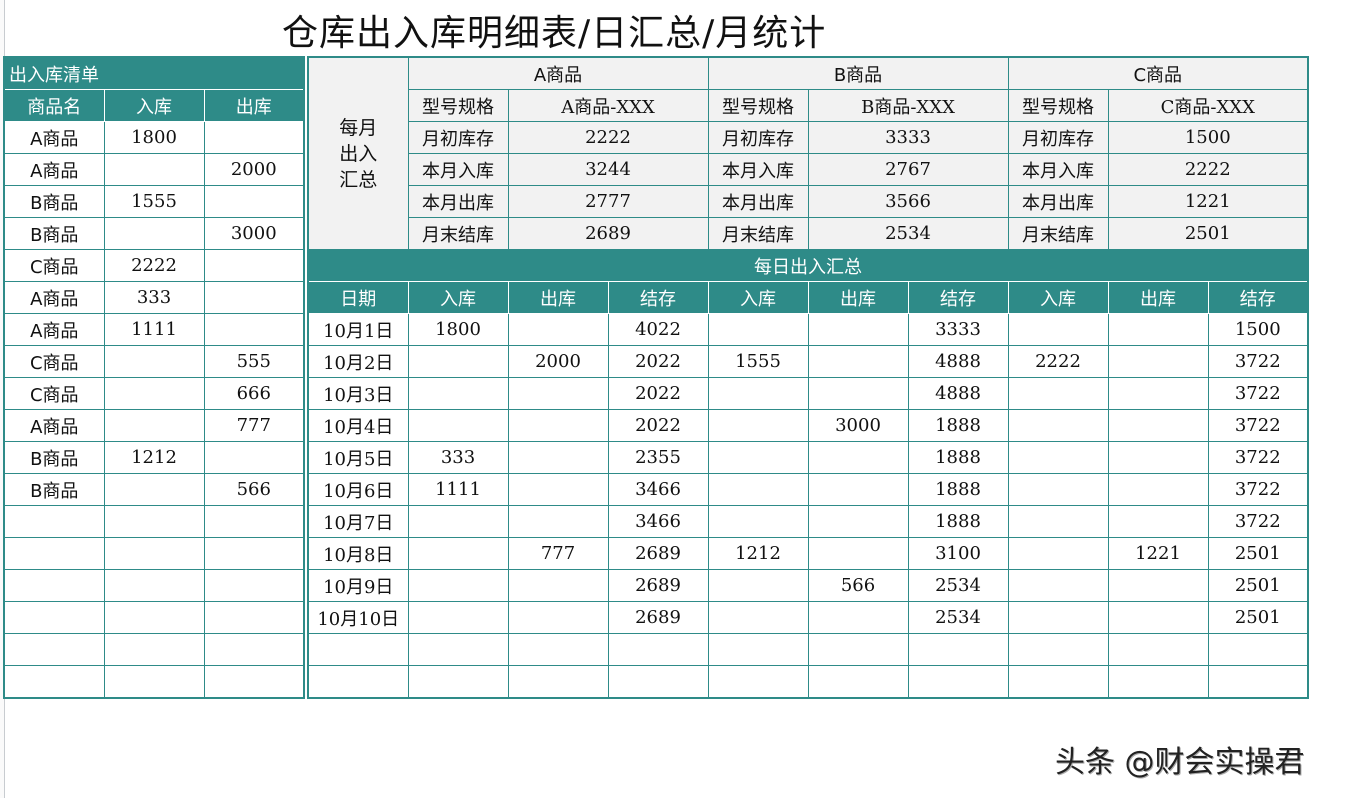 This screenshot has width=1362, height=798. What do you see at coordinates (958, 329) in the screenshot?
I see `cell: 3333` at bounding box center [958, 329].